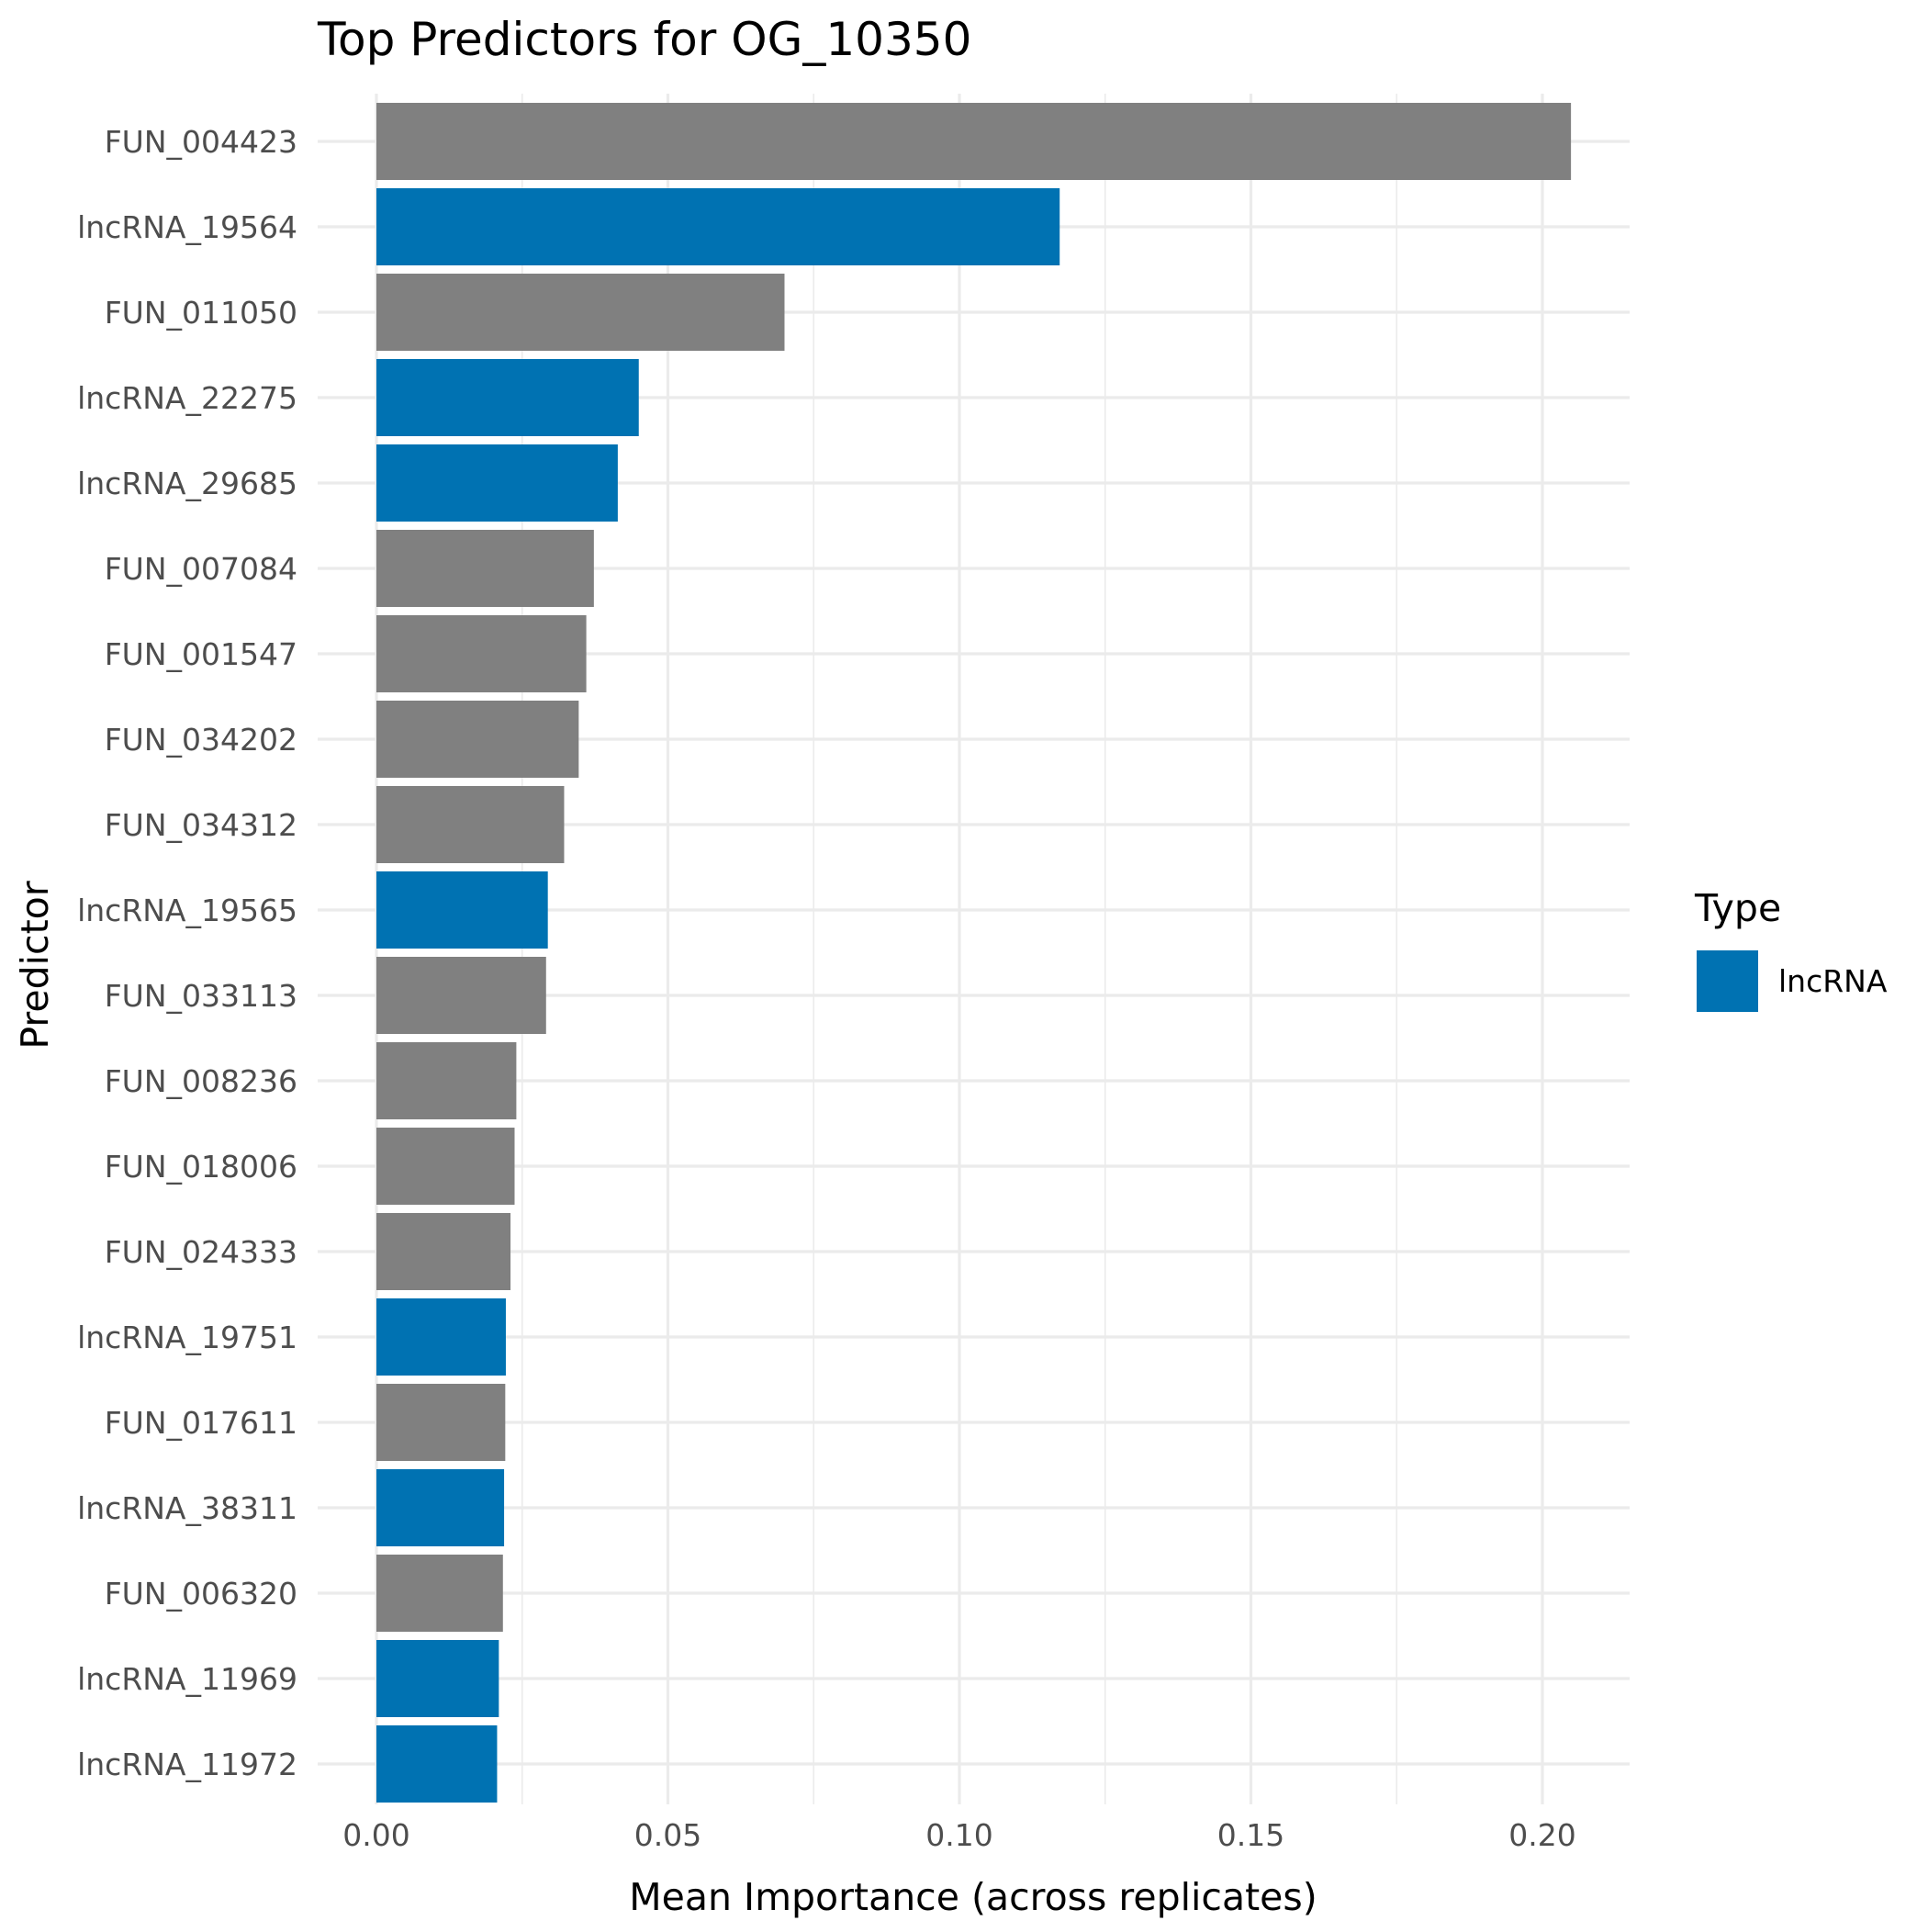 Image resolution: width=1928 pixels, height=1932 pixels. What do you see at coordinates (644, 39) in the screenshot?
I see `chart-title: Top Predictors for OG_10350` at bounding box center [644, 39].